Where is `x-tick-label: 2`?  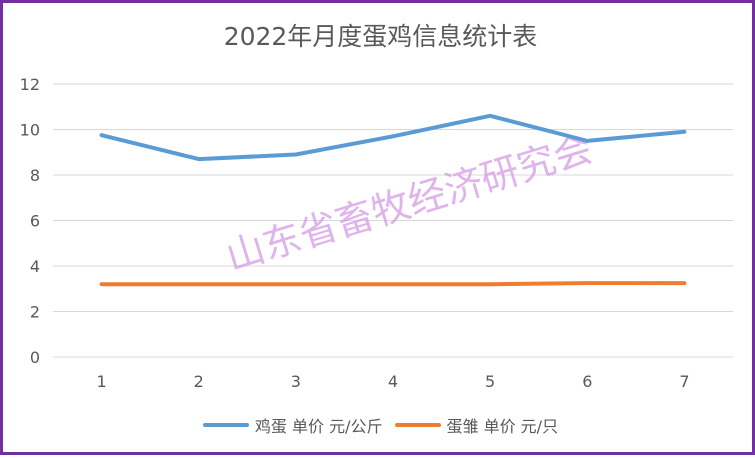 x-tick-label: 2 is located at coordinates (199, 381).